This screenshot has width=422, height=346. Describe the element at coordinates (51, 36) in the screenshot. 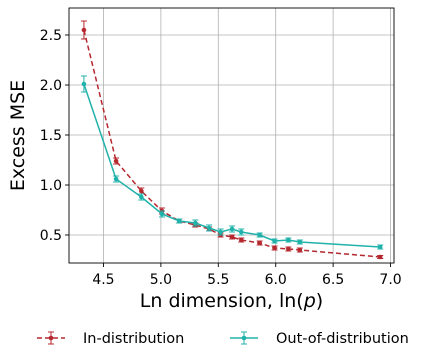

I see `y-tick-label: 2.5` at that location.